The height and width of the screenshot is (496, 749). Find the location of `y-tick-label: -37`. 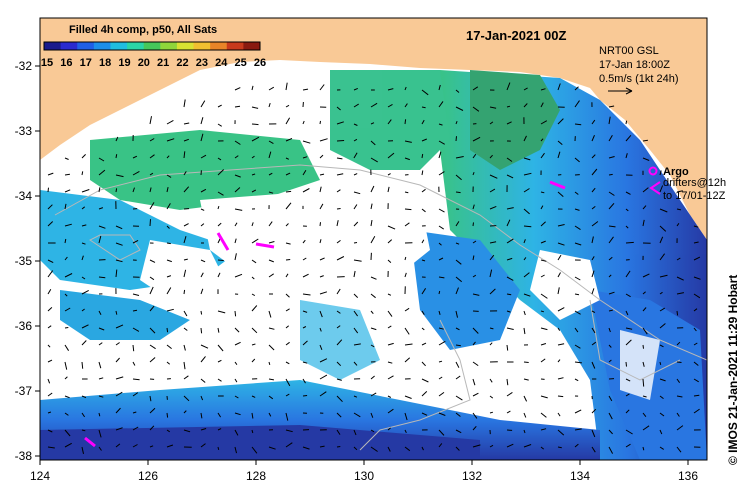

y-tick-label: -37 is located at coordinates (24, 391).